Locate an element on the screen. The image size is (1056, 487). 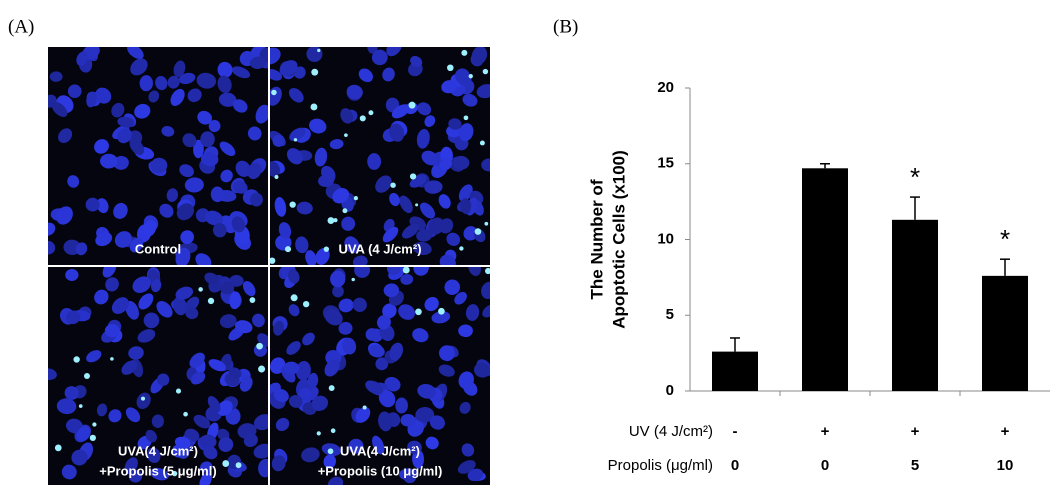
y-tick-label: 15 is located at coordinates (665, 163).